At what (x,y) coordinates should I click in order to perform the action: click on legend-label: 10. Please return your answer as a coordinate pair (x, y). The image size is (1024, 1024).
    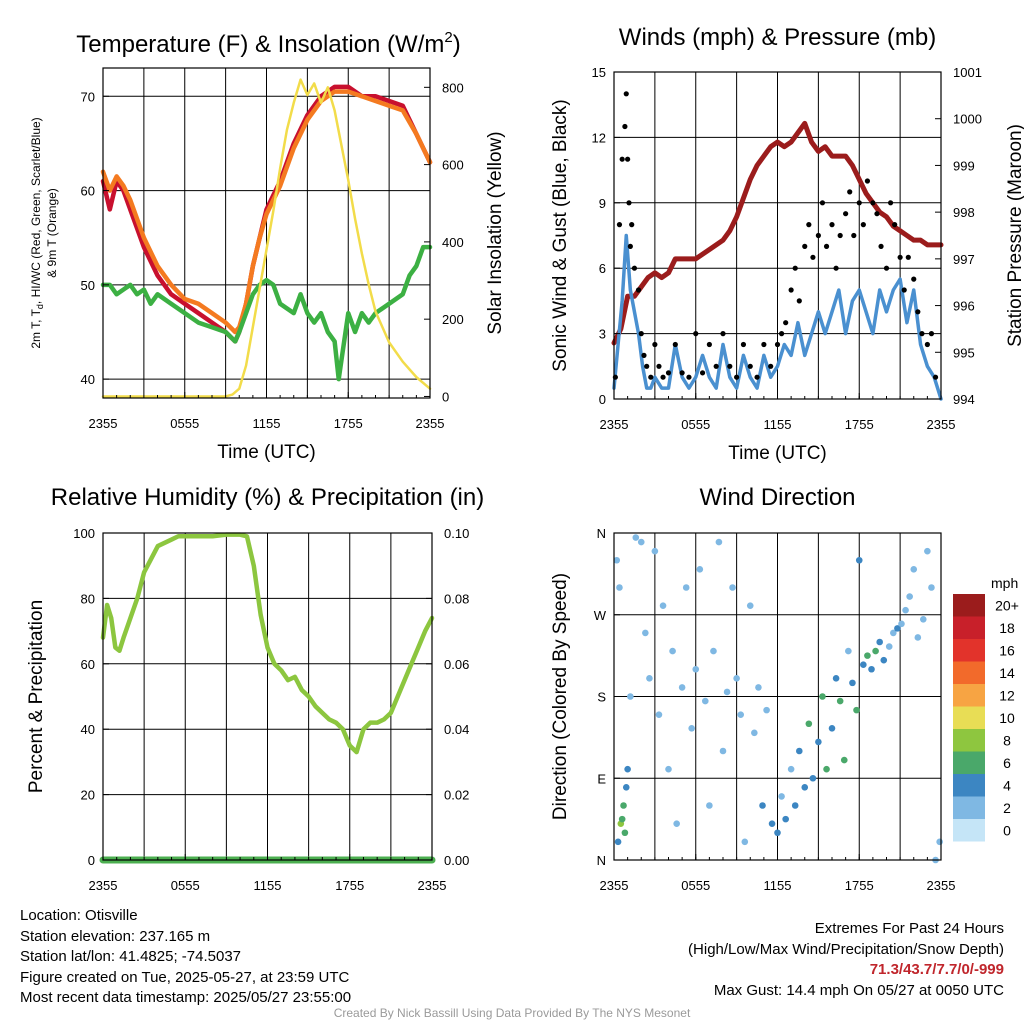
    Looking at the image, I should click on (1007, 718).